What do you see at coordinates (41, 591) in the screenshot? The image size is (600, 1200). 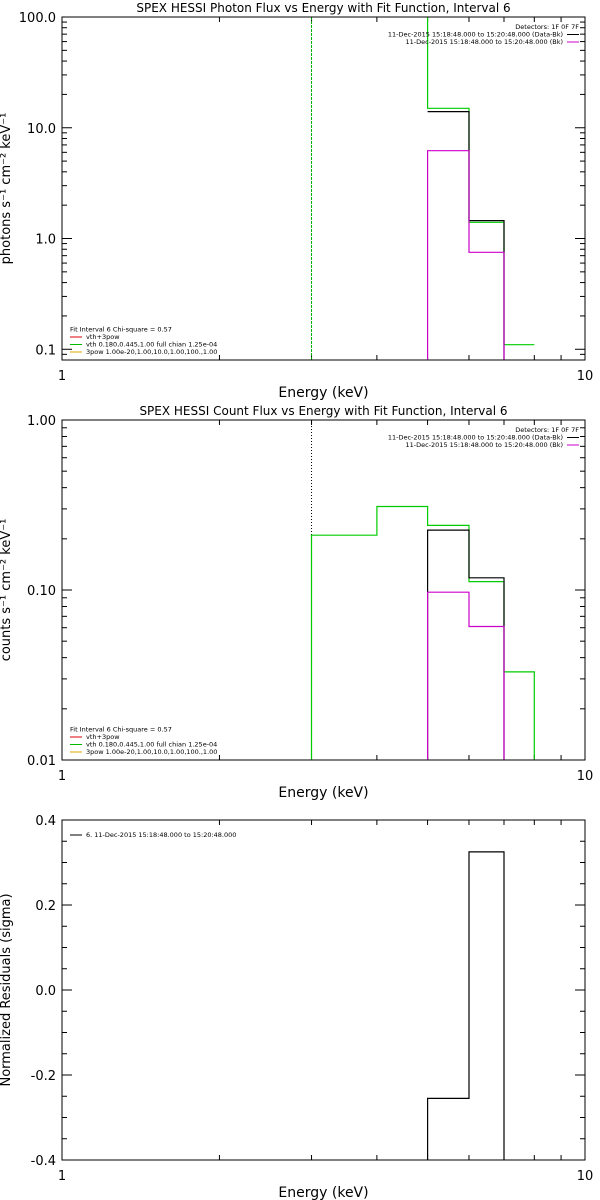 I see `y-tick-label: 0.10` at bounding box center [41, 591].